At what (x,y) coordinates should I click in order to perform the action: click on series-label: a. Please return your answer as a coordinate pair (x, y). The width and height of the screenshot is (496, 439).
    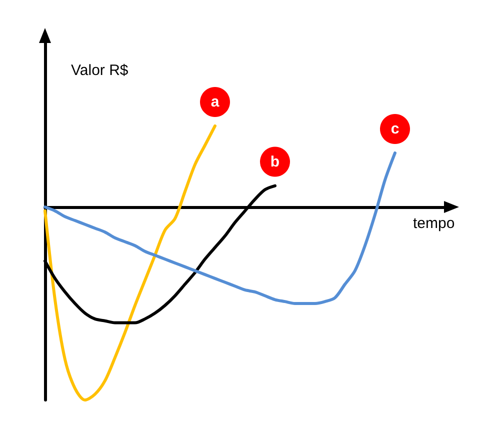
    Looking at the image, I should click on (215, 101).